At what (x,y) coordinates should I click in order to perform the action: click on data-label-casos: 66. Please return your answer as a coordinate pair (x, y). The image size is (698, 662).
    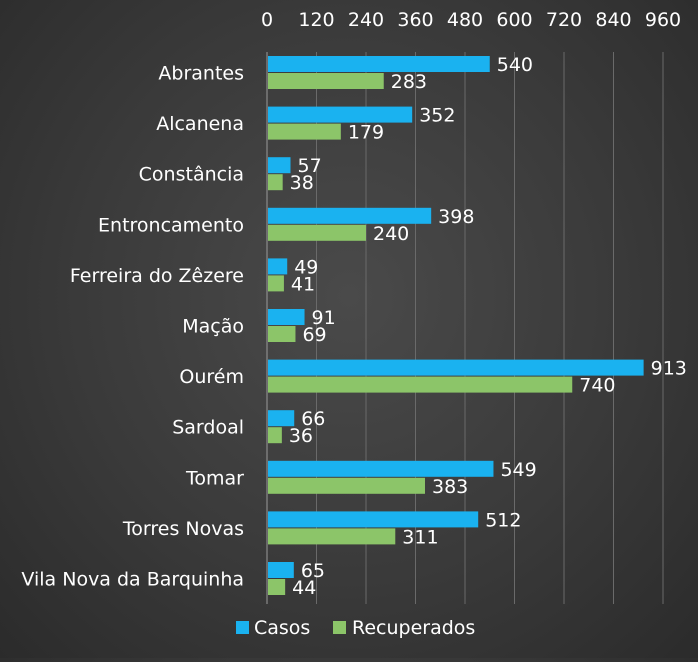
    Looking at the image, I should click on (313, 419).